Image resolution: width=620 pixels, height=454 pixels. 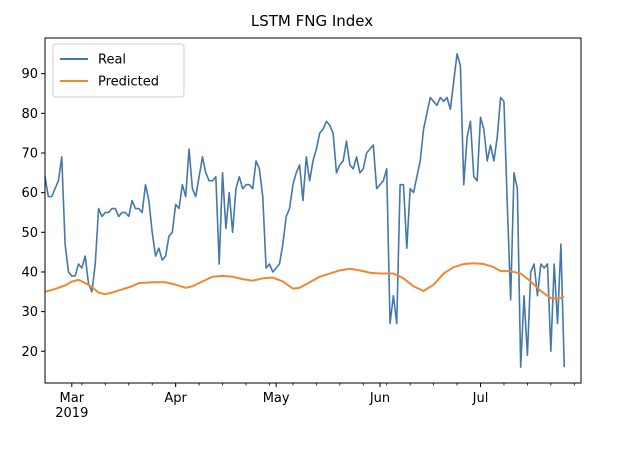 I want to click on y-tick-label: 40, so click(x=29, y=272).